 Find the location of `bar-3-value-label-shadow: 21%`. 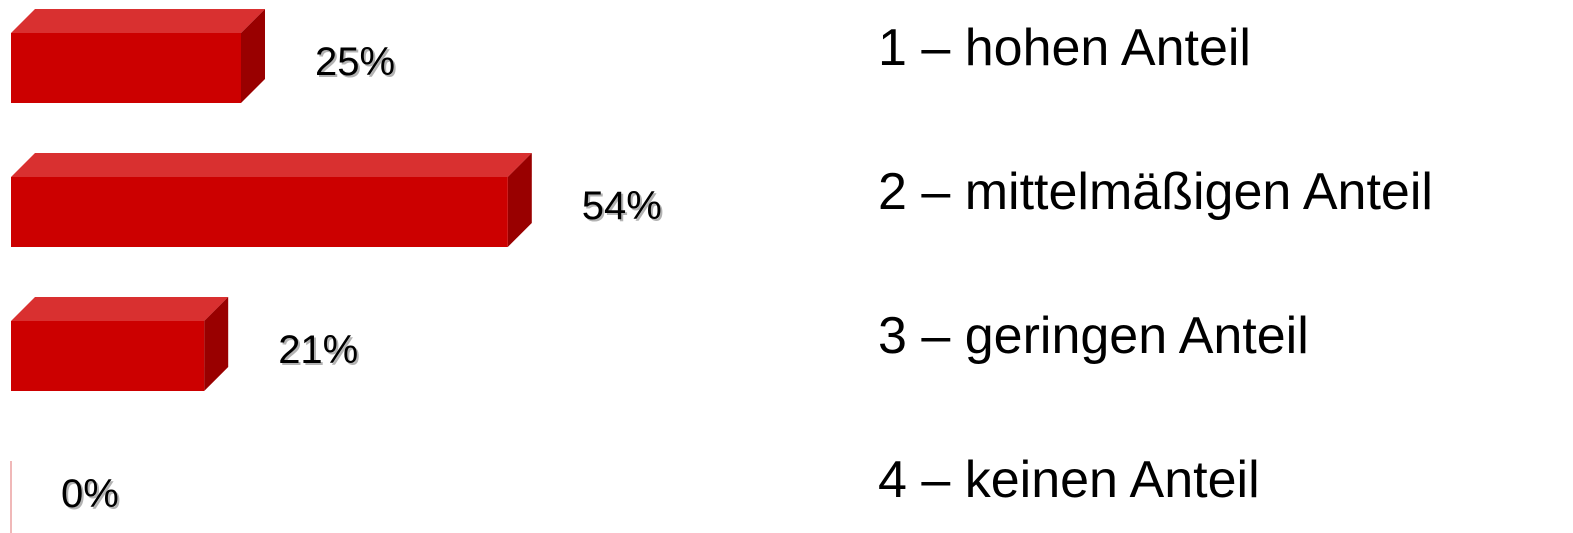

bar-3-value-label-shadow: 21% is located at coordinates (320, 352).